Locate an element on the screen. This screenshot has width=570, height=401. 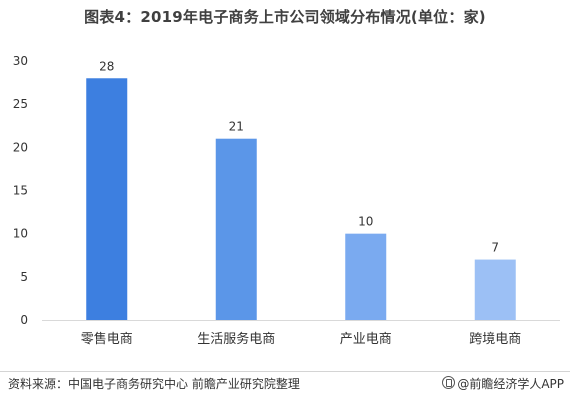
chart-title: 图表4：2019年电子商务上市公司领域分布情况(单位：家) is located at coordinates (285, 17).